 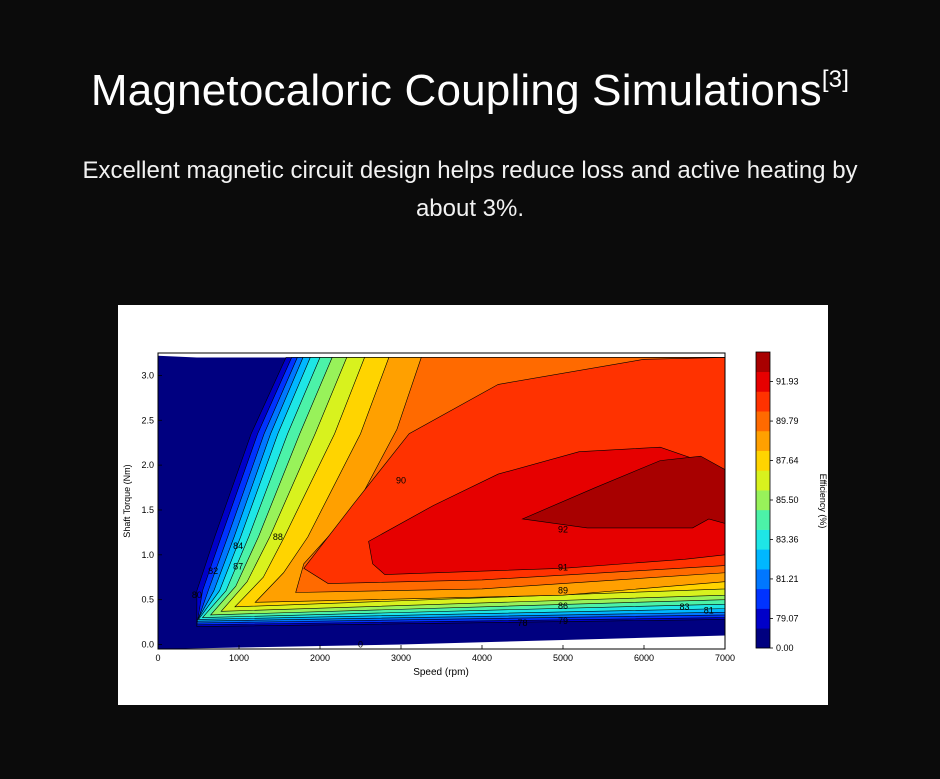 What do you see at coordinates (238, 566) in the screenshot?
I see `contour-label: 87` at bounding box center [238, 566].